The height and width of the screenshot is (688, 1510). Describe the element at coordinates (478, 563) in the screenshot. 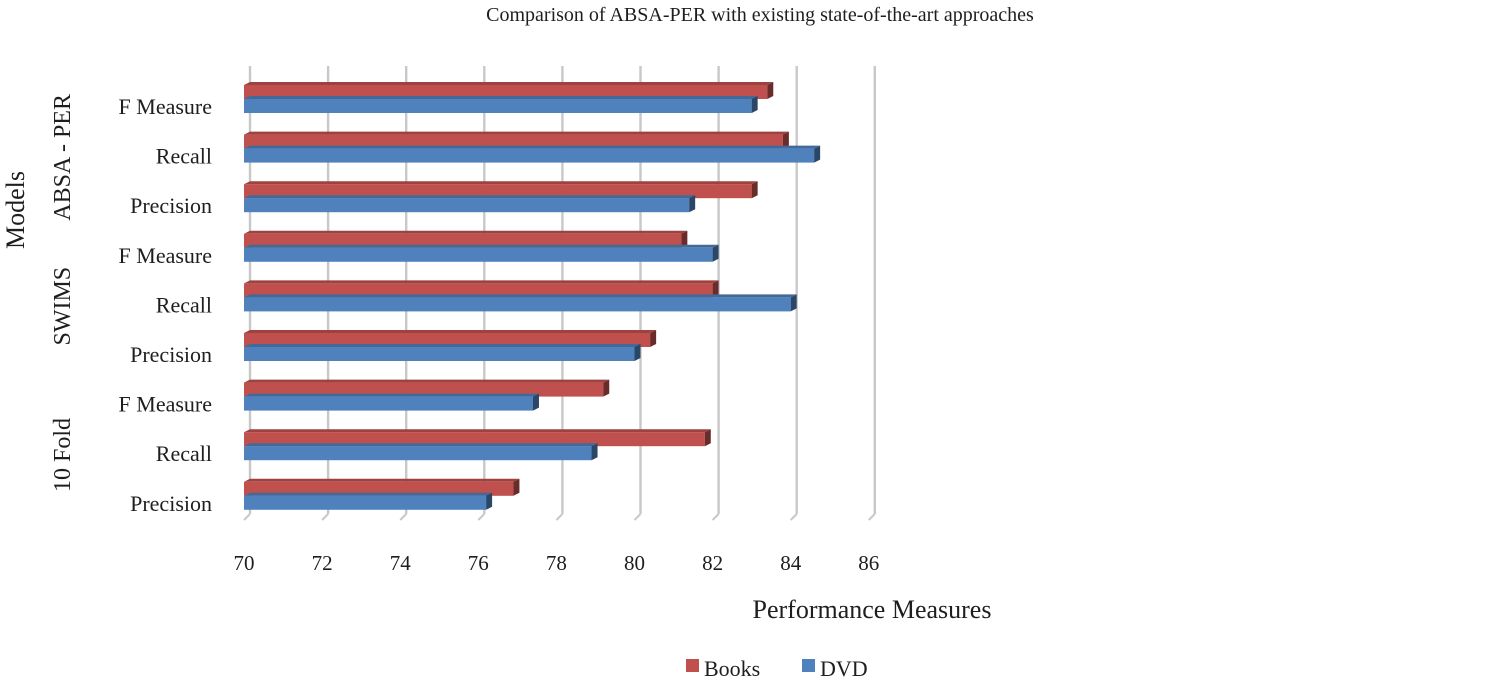

I see `x-tick-label: 76` at that location.